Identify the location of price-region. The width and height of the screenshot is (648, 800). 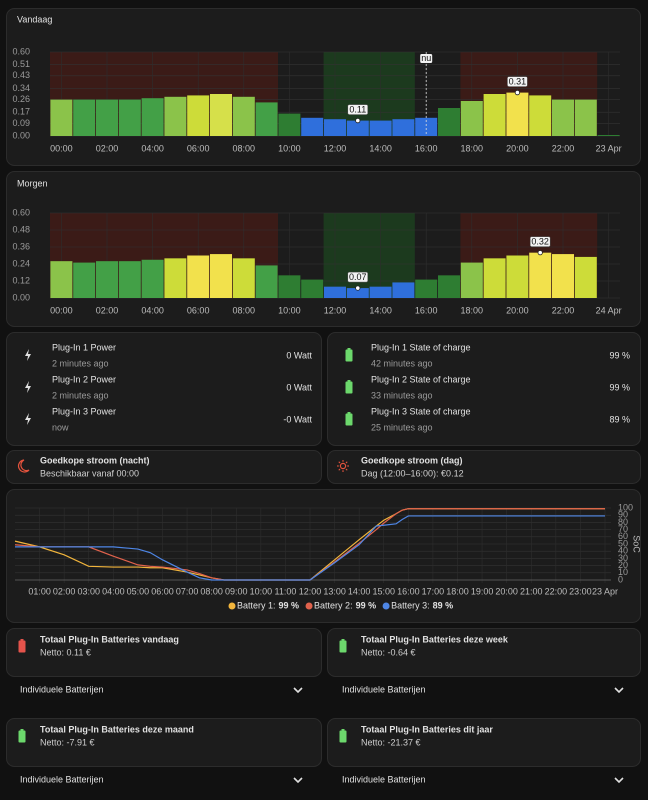
(529, 255).